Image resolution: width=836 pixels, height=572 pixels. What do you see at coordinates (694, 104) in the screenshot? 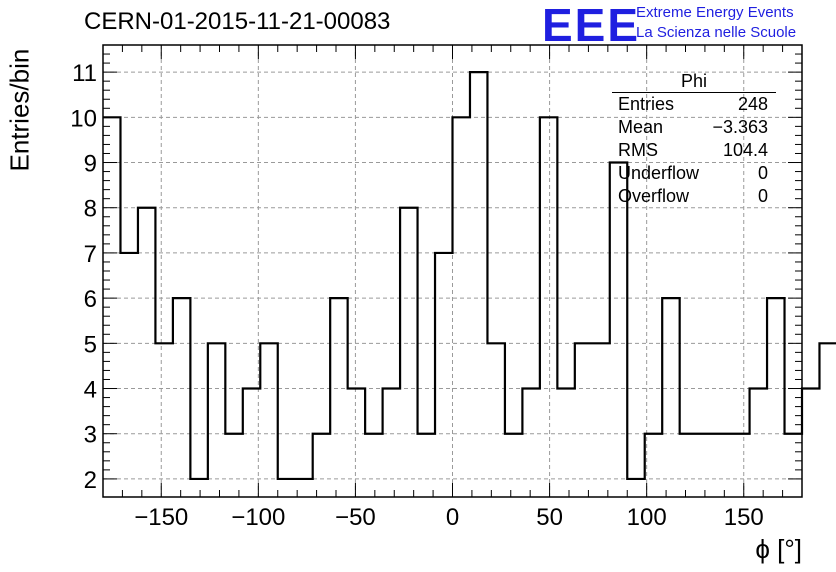
I see `stats-row-entries: Entries 248` at bounding box center [694, 104].